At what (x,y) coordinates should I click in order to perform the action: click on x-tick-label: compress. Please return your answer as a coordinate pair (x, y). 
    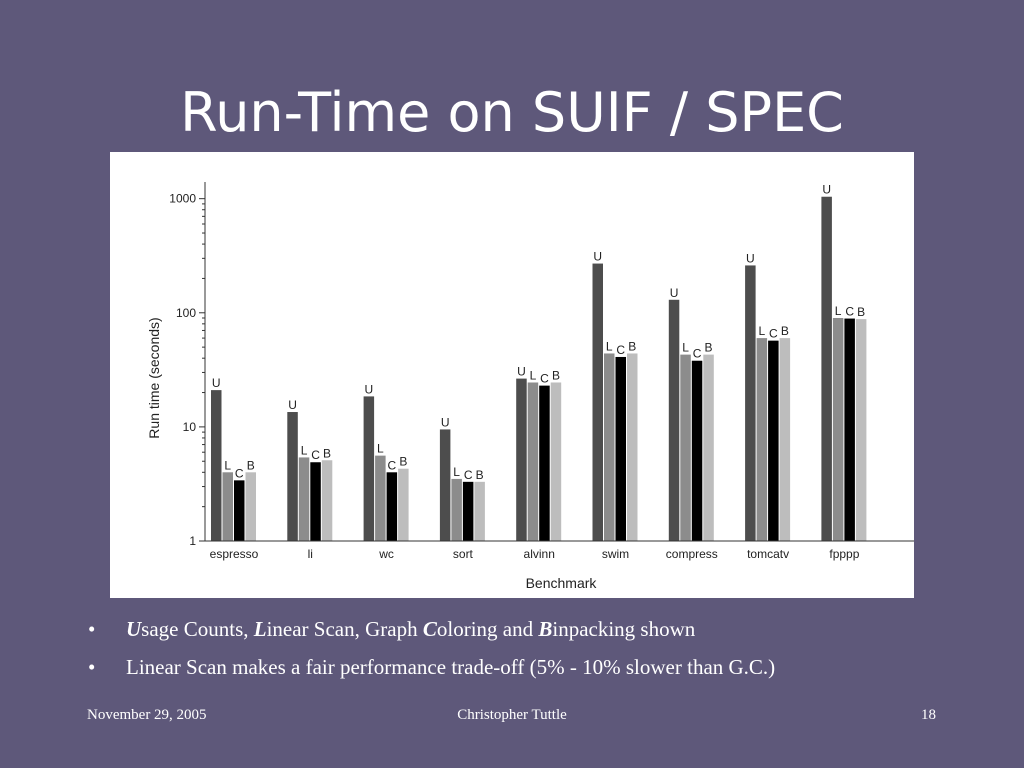
    Looking at the image, I should click on (692, 554).